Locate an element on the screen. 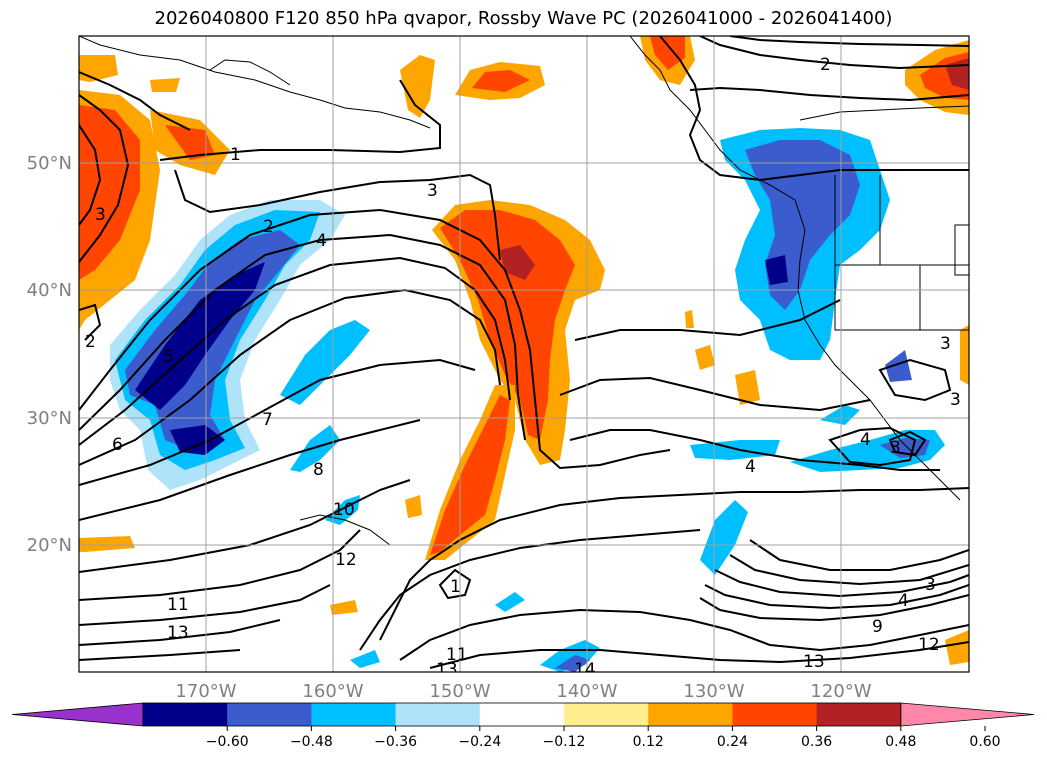  colorbar-tick-label: −0.48 is located at coordinates (311, 742).